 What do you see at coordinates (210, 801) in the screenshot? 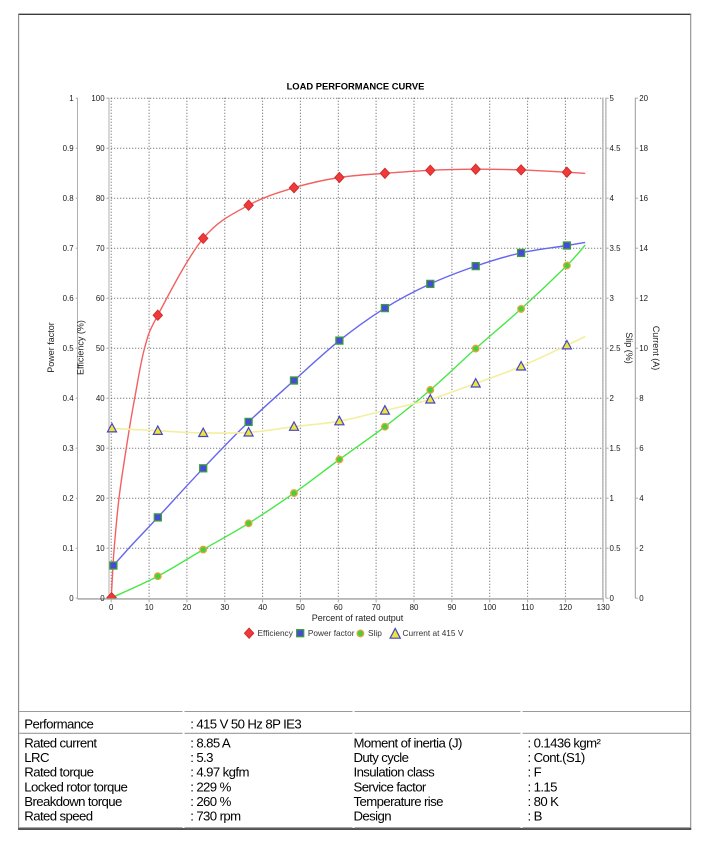
I see `svg-text:: 260 %: : 260 %` at bounding box center [210, 801].